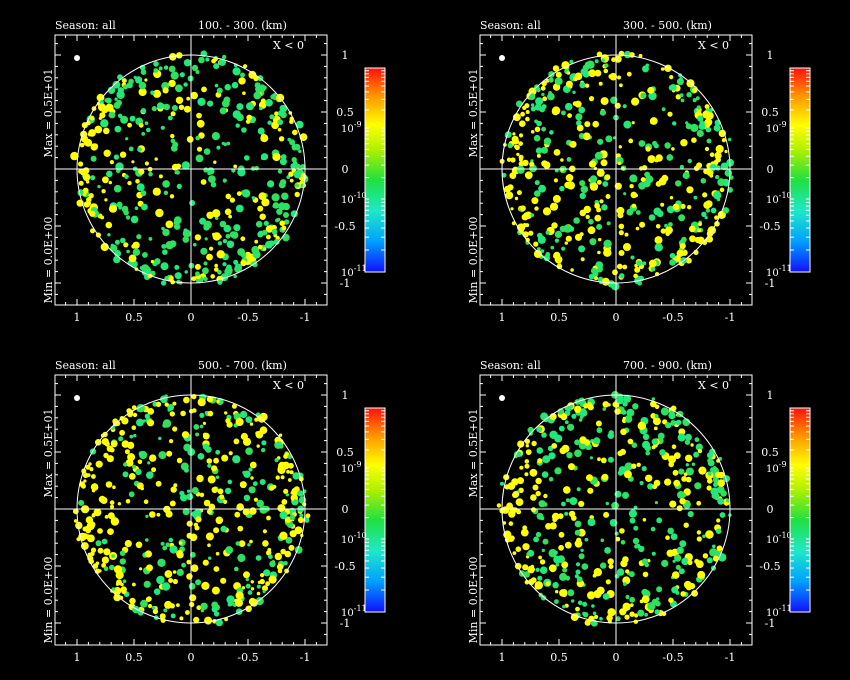 The width and height of the screenshot is (850, 680). What do you see at coordinates (375, 510) in the screenshot?
I see `colorbar-frame` at bounding box center [375, 510].